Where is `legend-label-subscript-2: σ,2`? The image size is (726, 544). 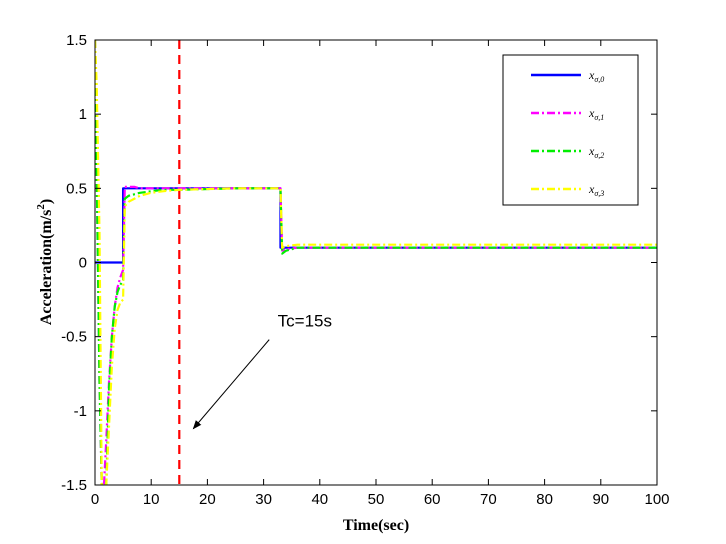
legend-label-subscript-2: σ,2 is located at coordinates (599, 155).